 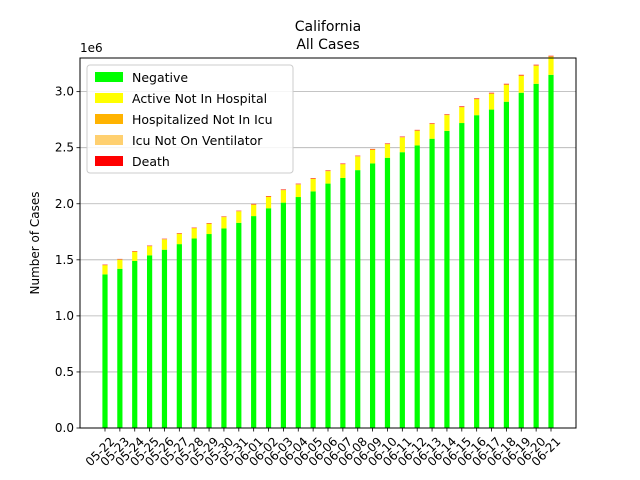 What do you see at coordinates (197, 140) in the screenshot?
I see `legend-entry: Icu Not On Ventilator` at bounding box center [197, 140].